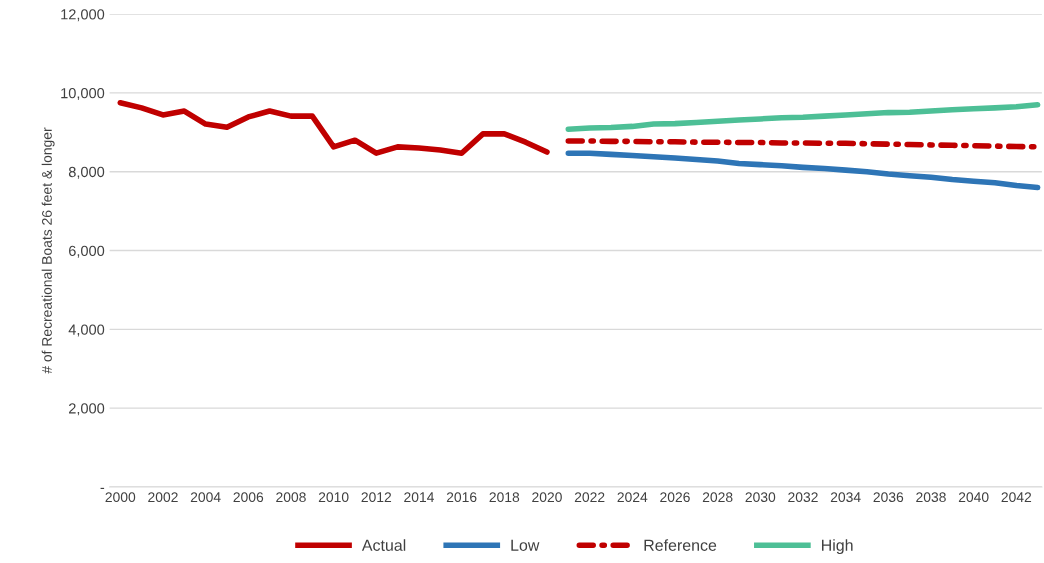  What do you see at coordinates (163, 497) in the screenshot?
I see `x-tick-label: 2002` at bounding box center [163, 497].